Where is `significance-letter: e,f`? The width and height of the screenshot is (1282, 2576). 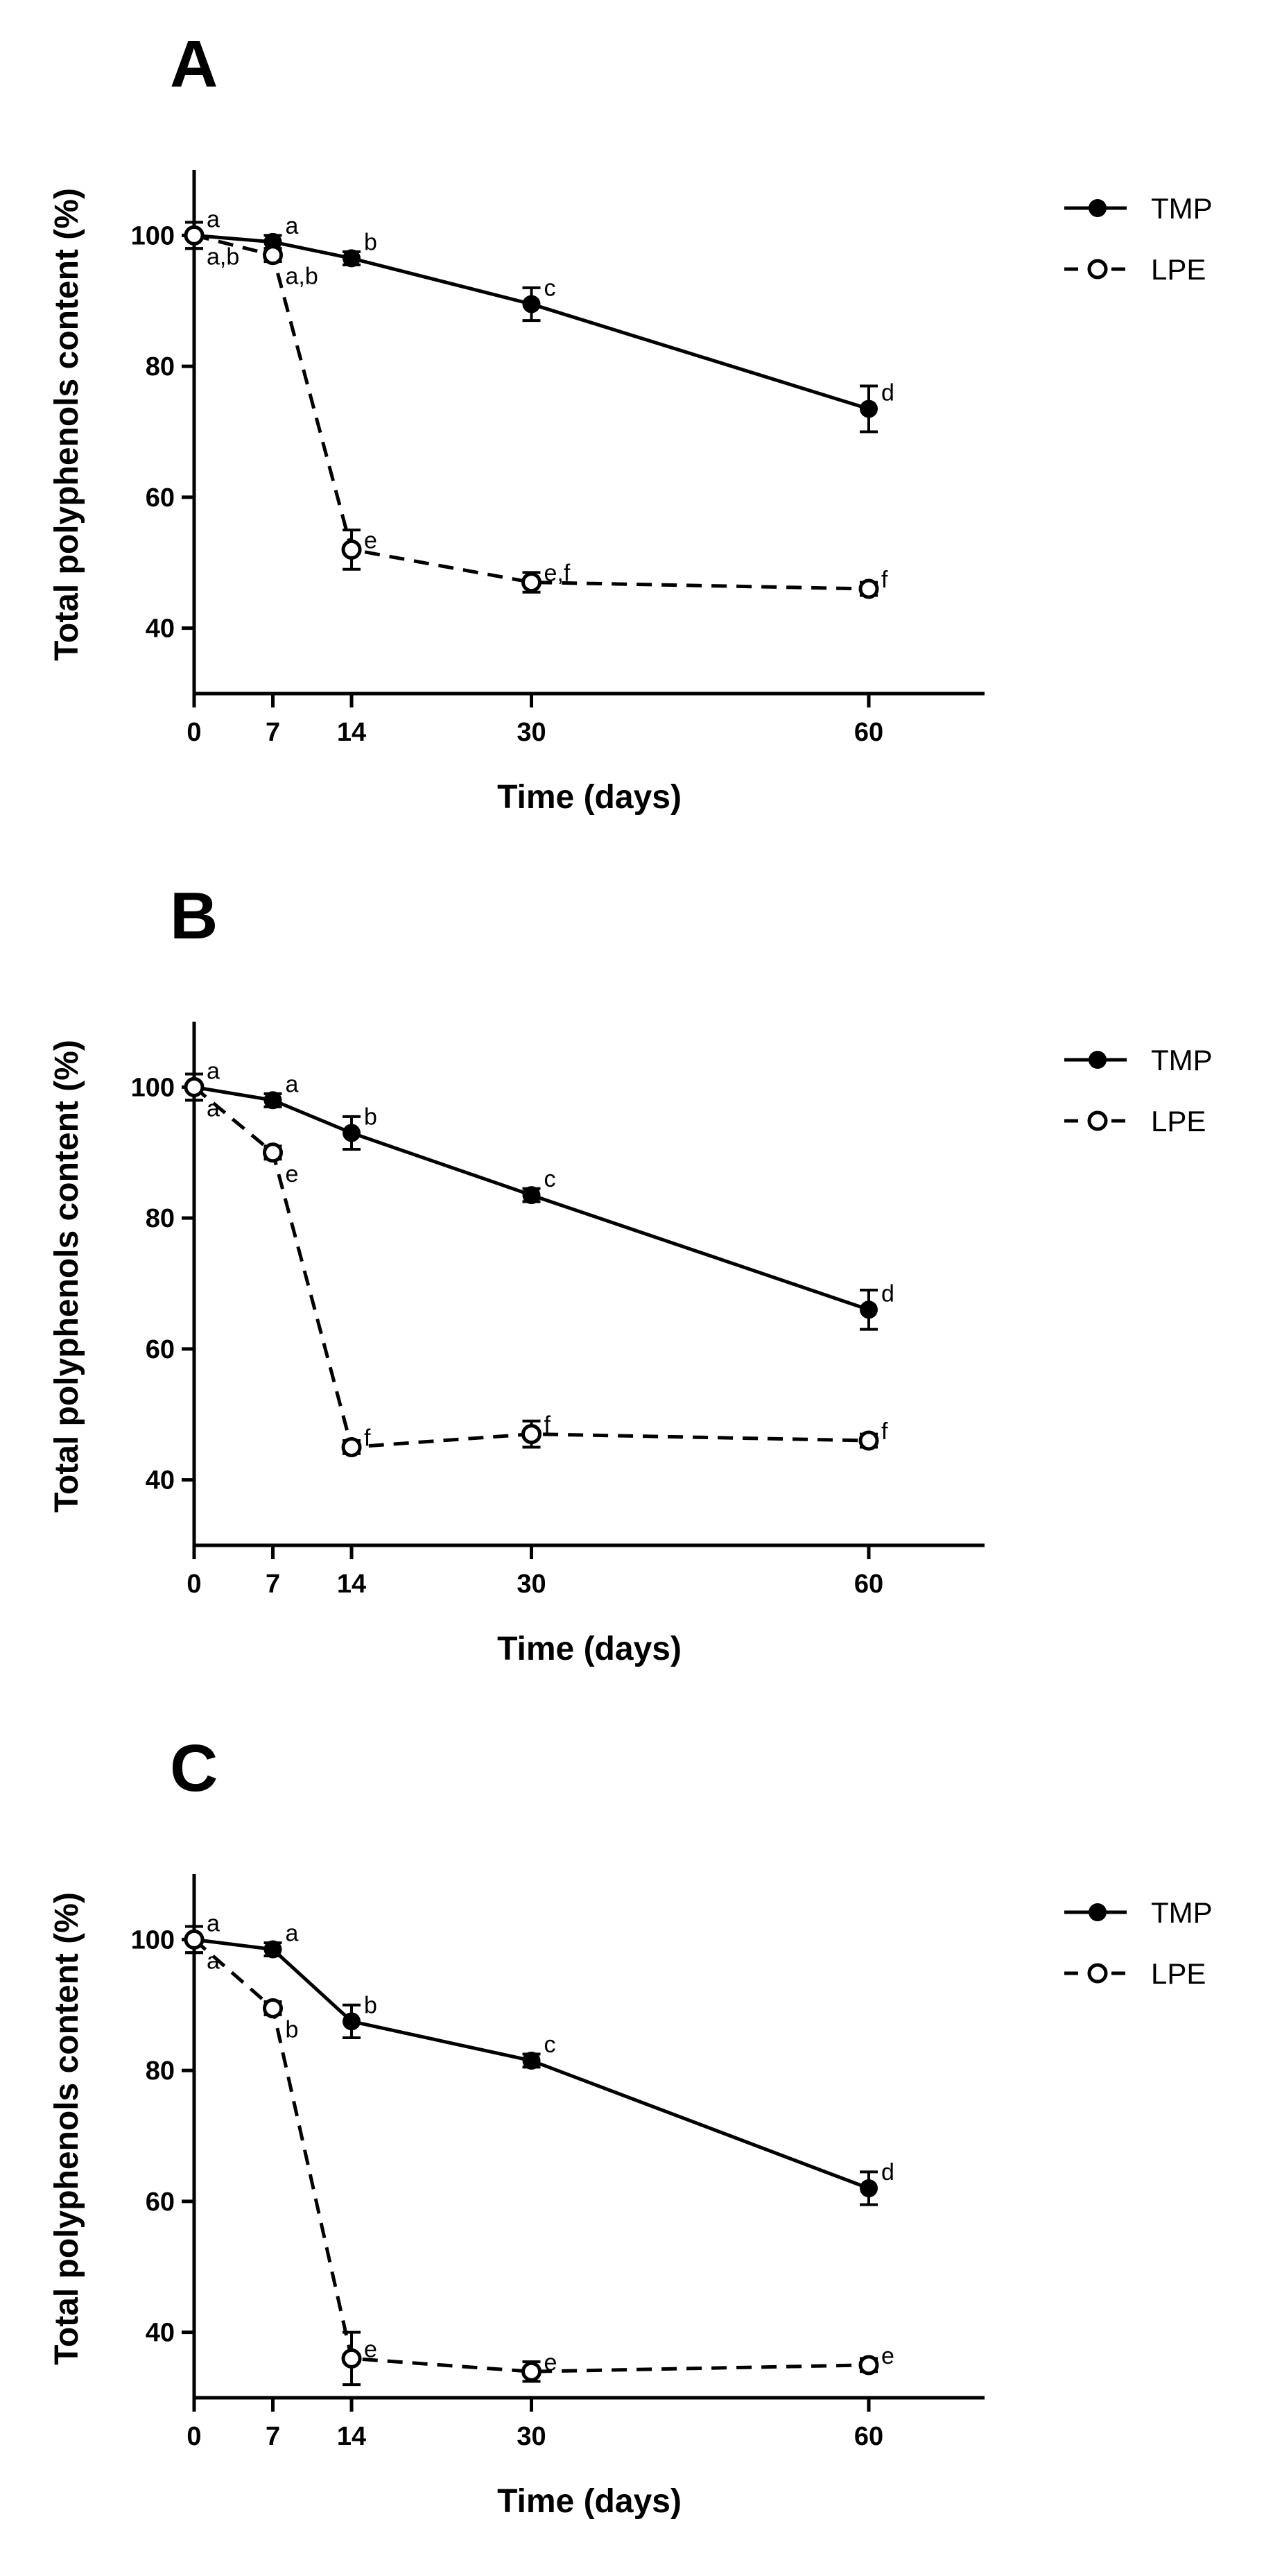
significance-letter: e,f is located at coordinates (557, 573).